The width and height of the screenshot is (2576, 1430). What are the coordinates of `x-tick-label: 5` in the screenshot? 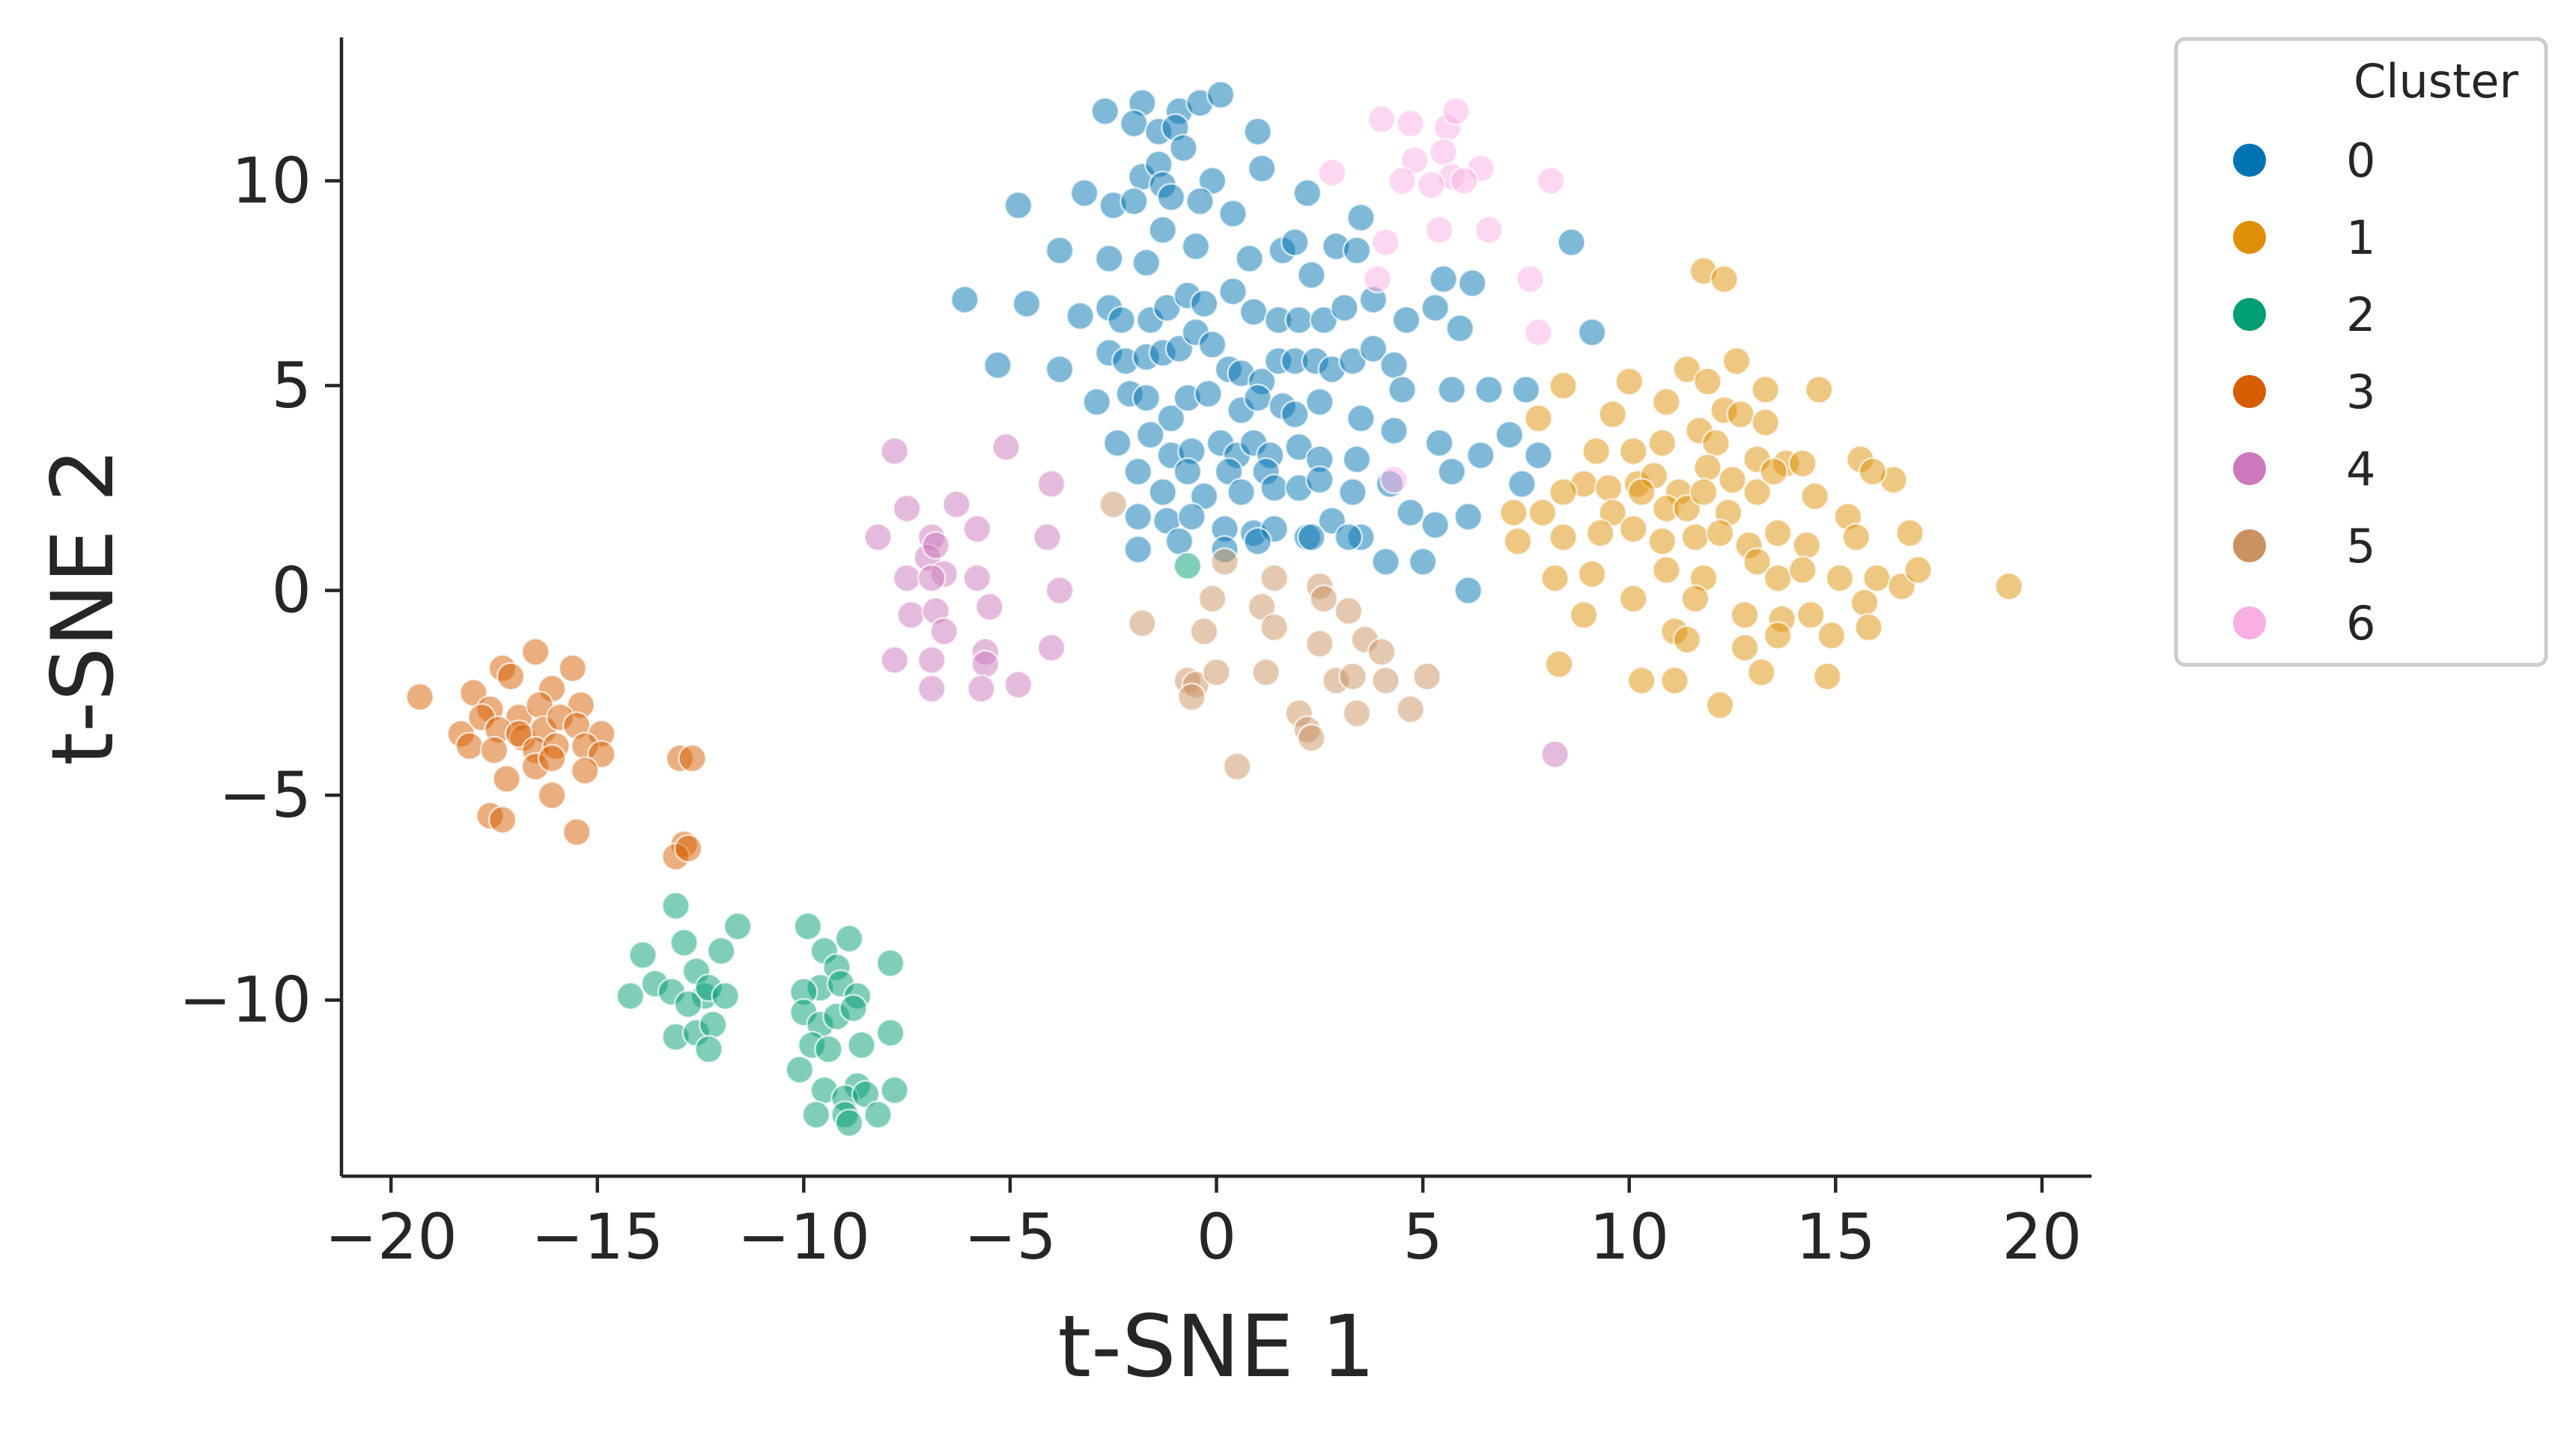 It's located at (1422, 1237).